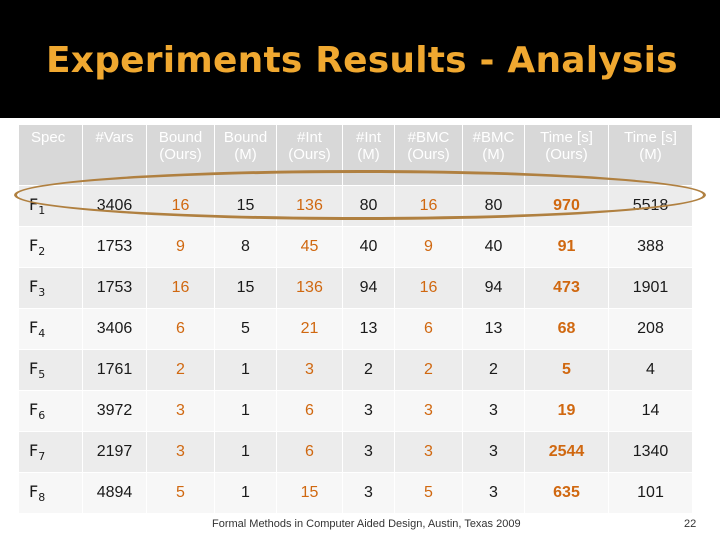  I want to click on cell-int-m: 40, so click(368, 247).